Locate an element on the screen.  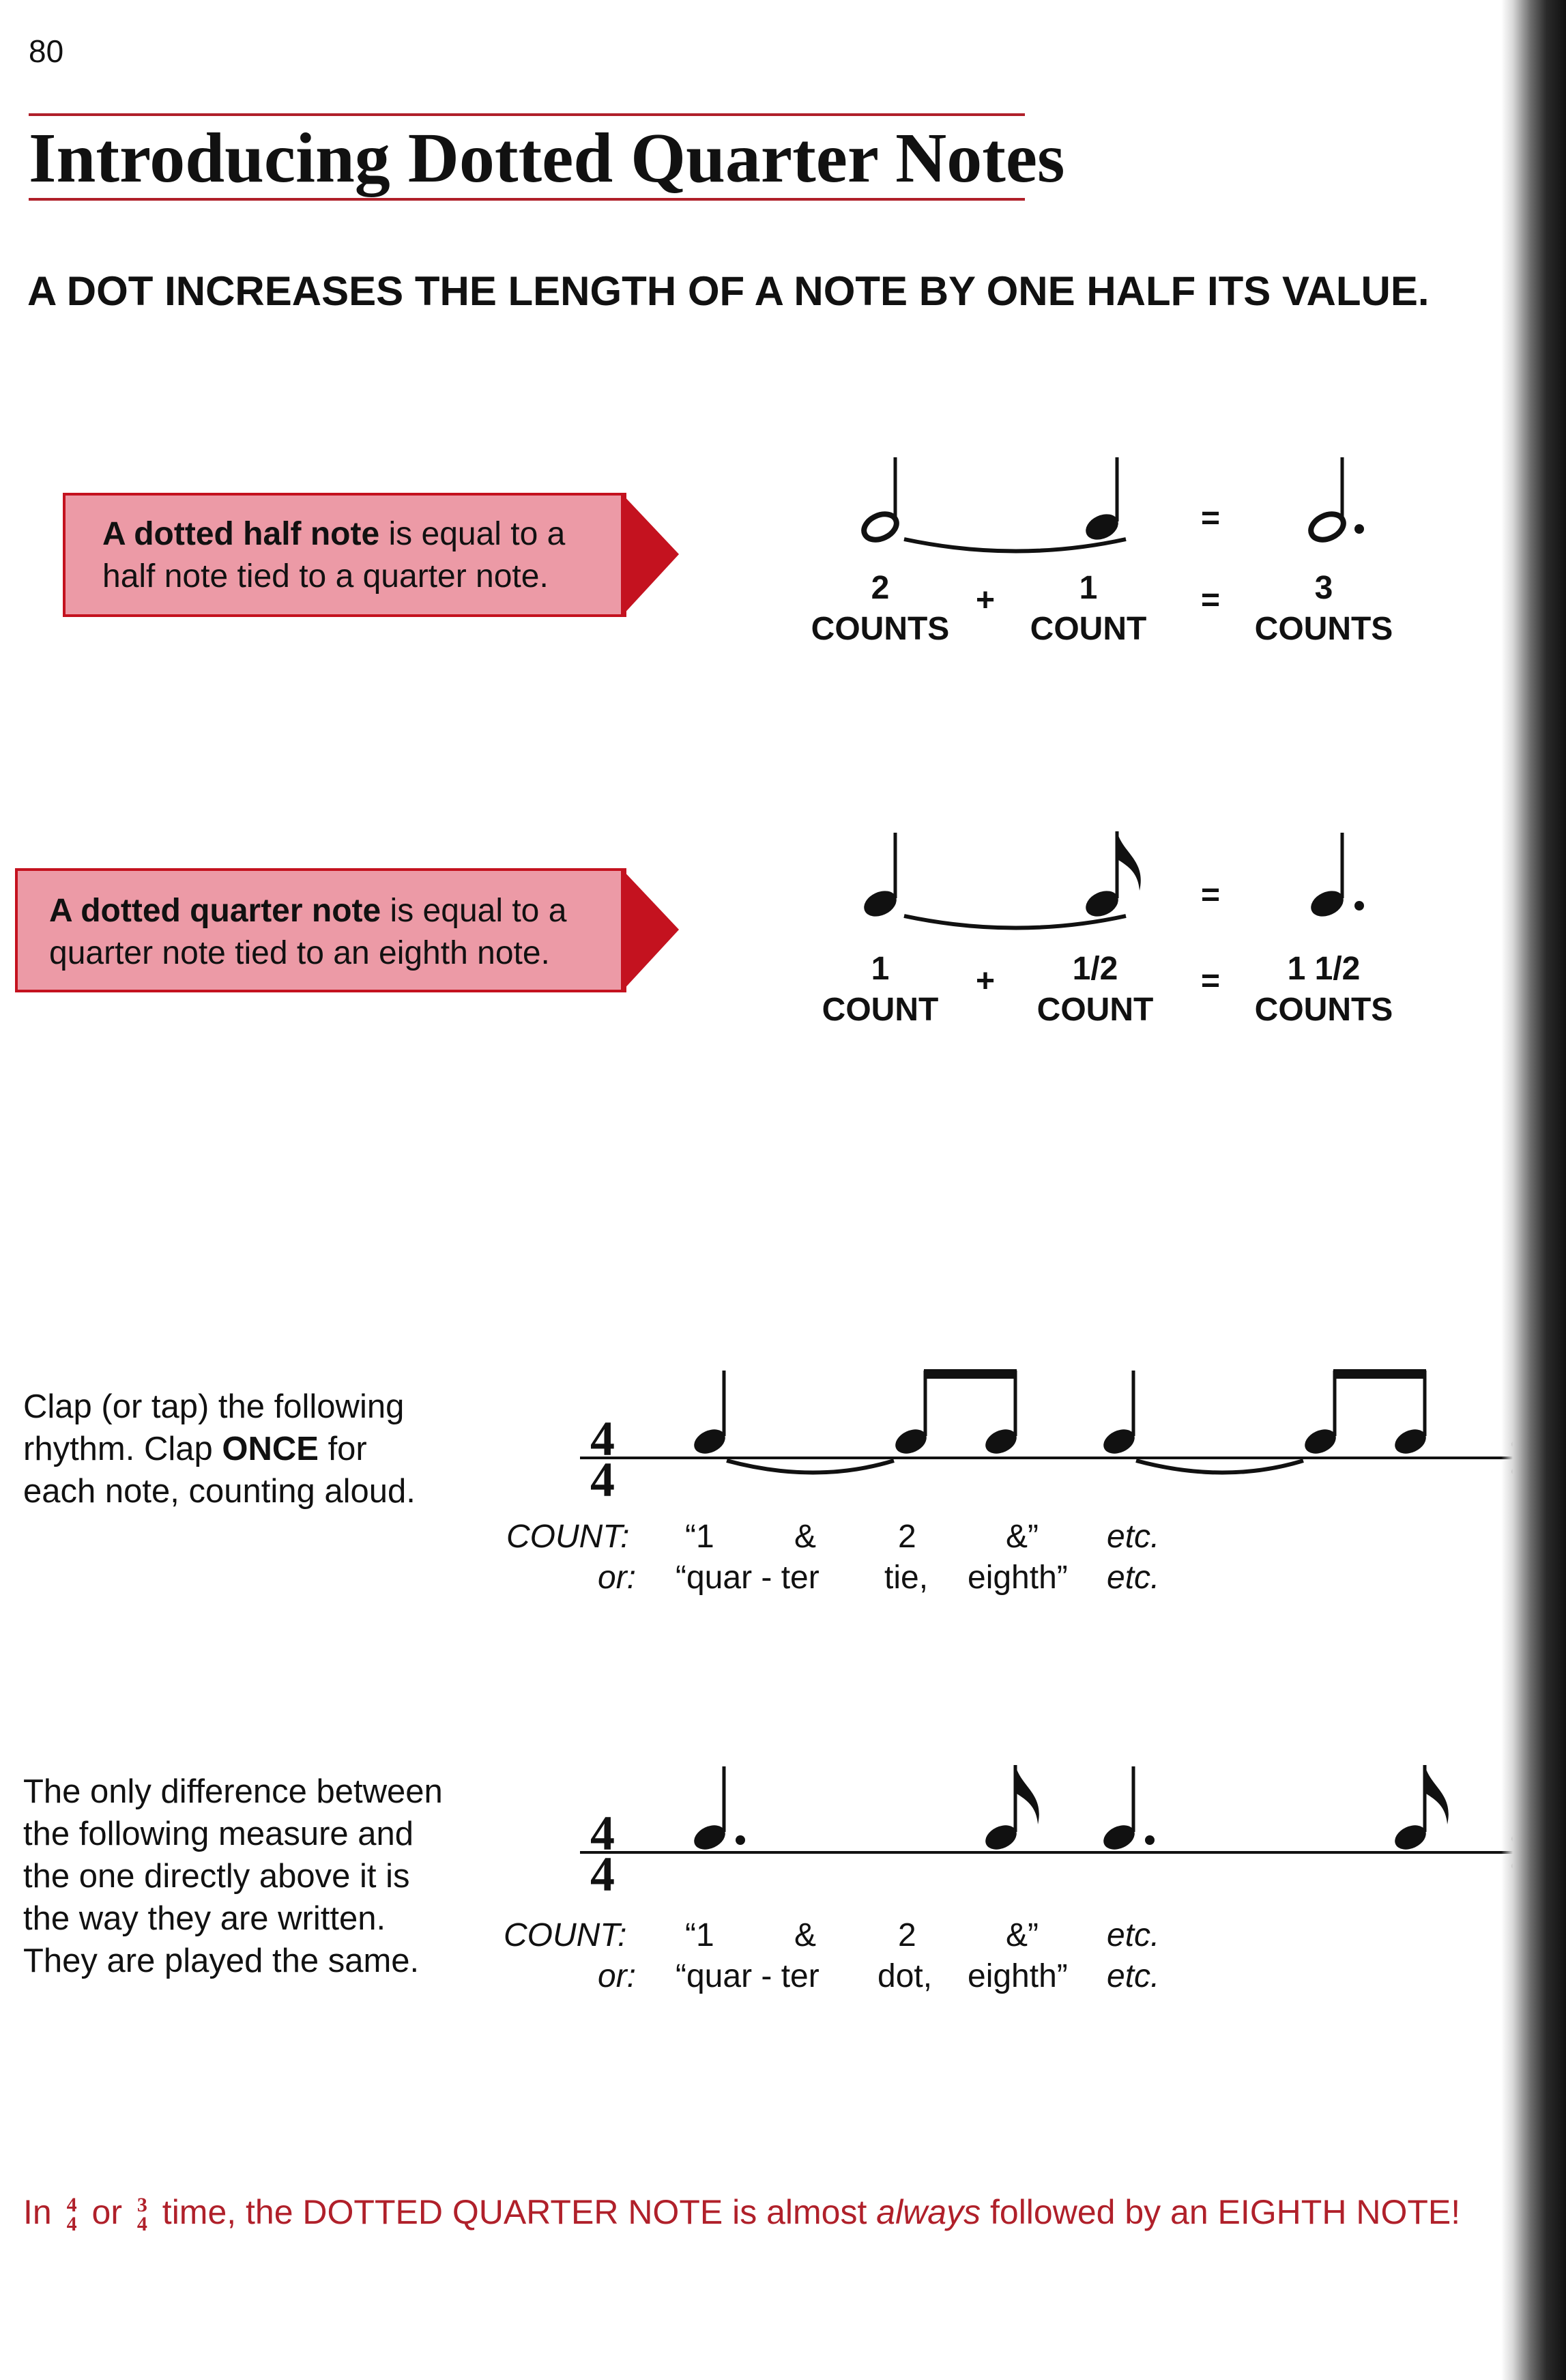
eq-right: 3 COUNTS is located at coordinates (1324, 609).